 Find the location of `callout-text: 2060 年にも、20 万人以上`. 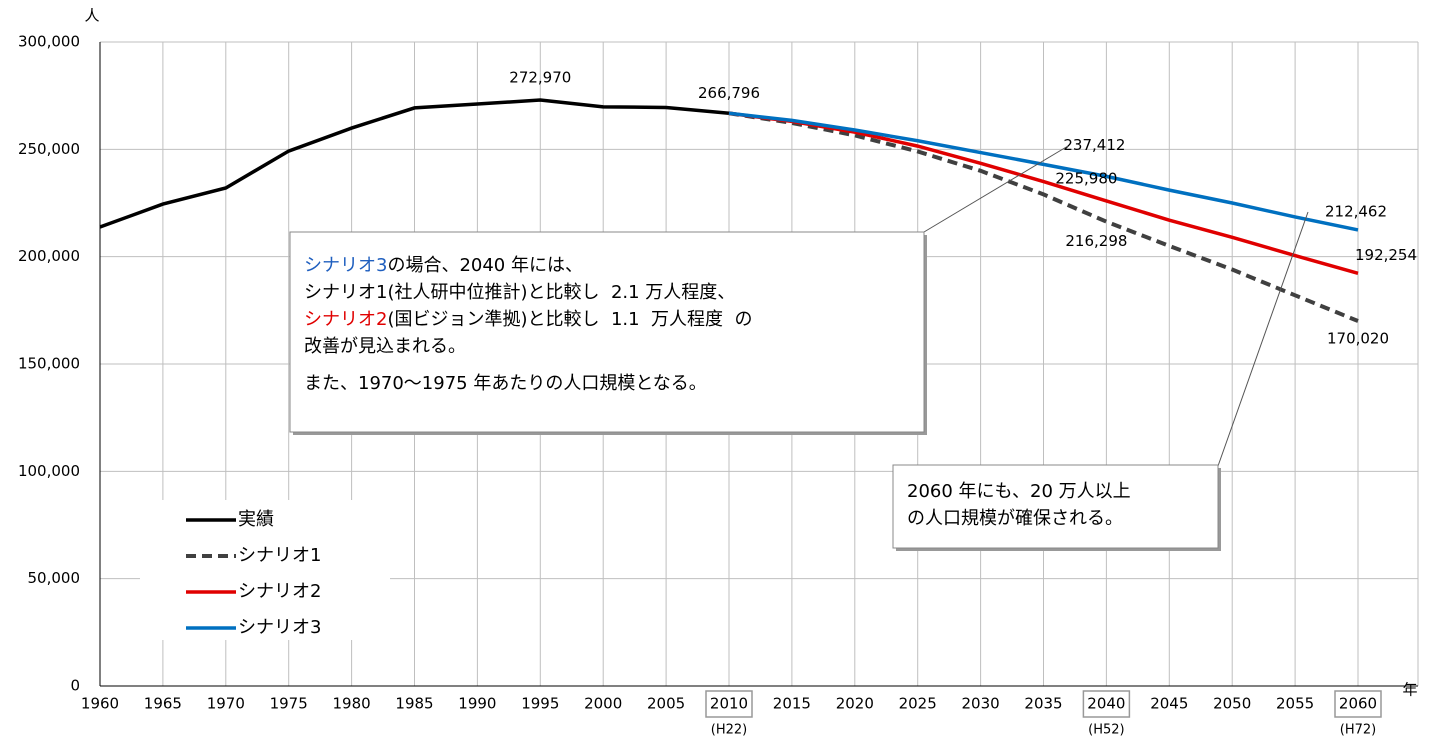

callout-text: 2060 年にも、20 万人以上 is located at coordinates (1019, 491).